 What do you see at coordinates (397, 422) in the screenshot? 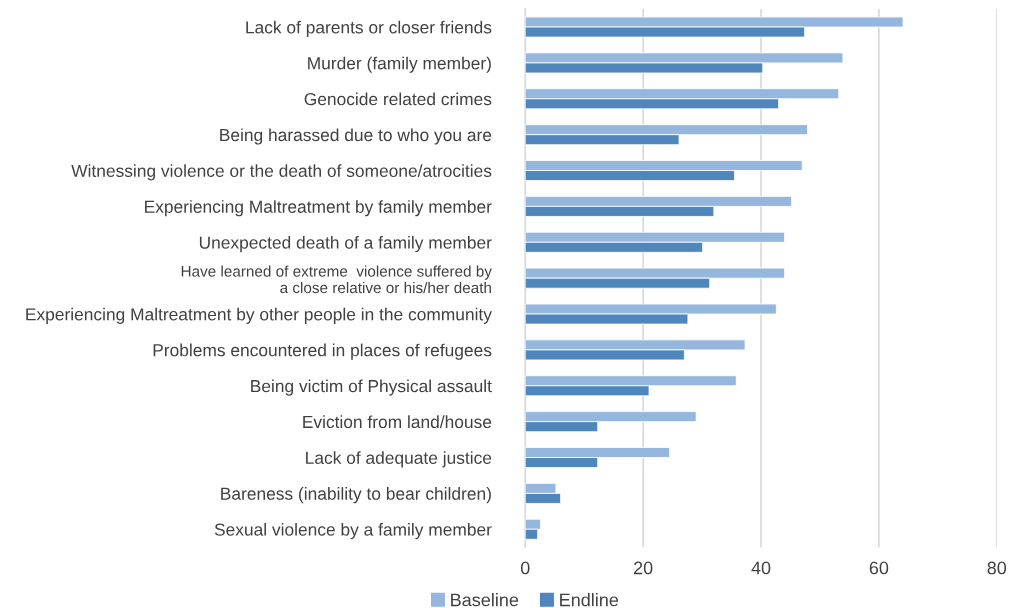
I see `y-tick-label: Eviction from land/house` at bounding box center [397, 422].